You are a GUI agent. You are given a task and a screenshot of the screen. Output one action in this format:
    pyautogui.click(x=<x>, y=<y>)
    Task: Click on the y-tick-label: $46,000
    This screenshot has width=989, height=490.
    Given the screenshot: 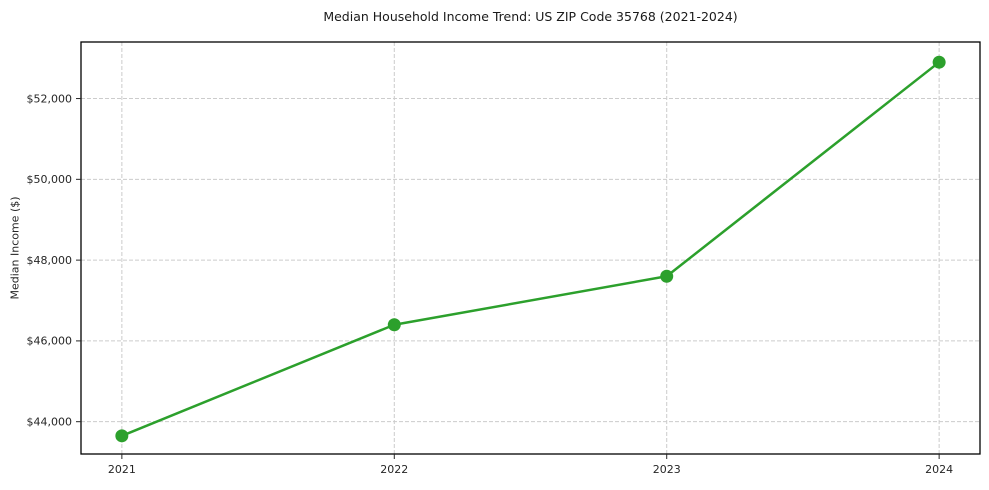 What is the action you would take?
    pyautogui.click(x=50, y=341)
    